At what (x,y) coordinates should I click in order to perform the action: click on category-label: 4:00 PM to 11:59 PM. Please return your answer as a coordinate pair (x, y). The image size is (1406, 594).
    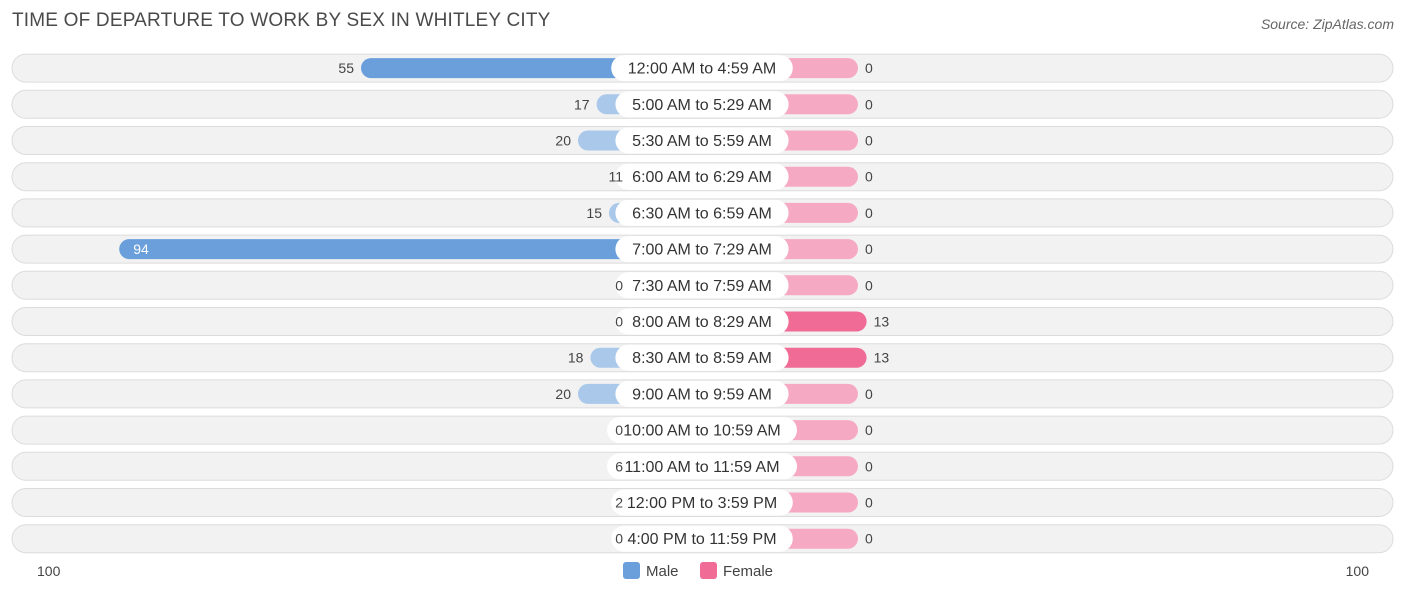
    Looking at the image, I should click on (701, 539).